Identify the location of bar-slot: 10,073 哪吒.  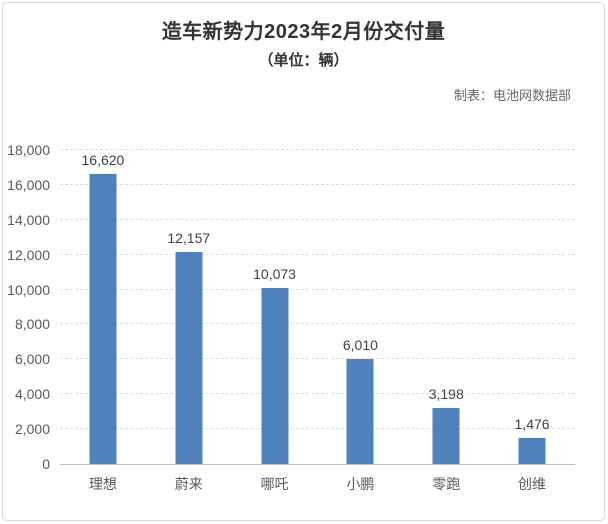
(275, 321).